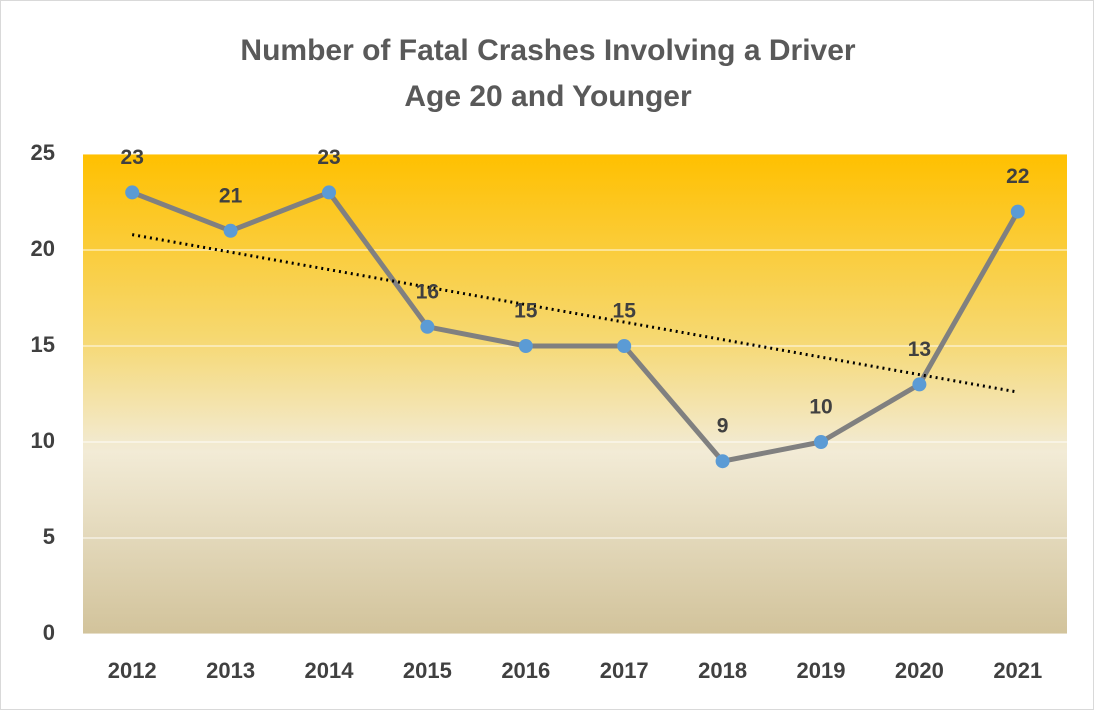  What do you see at coordinates (919, 349) in the screenshot?
I see `data-label: 13` at bounding box center [919, 349].